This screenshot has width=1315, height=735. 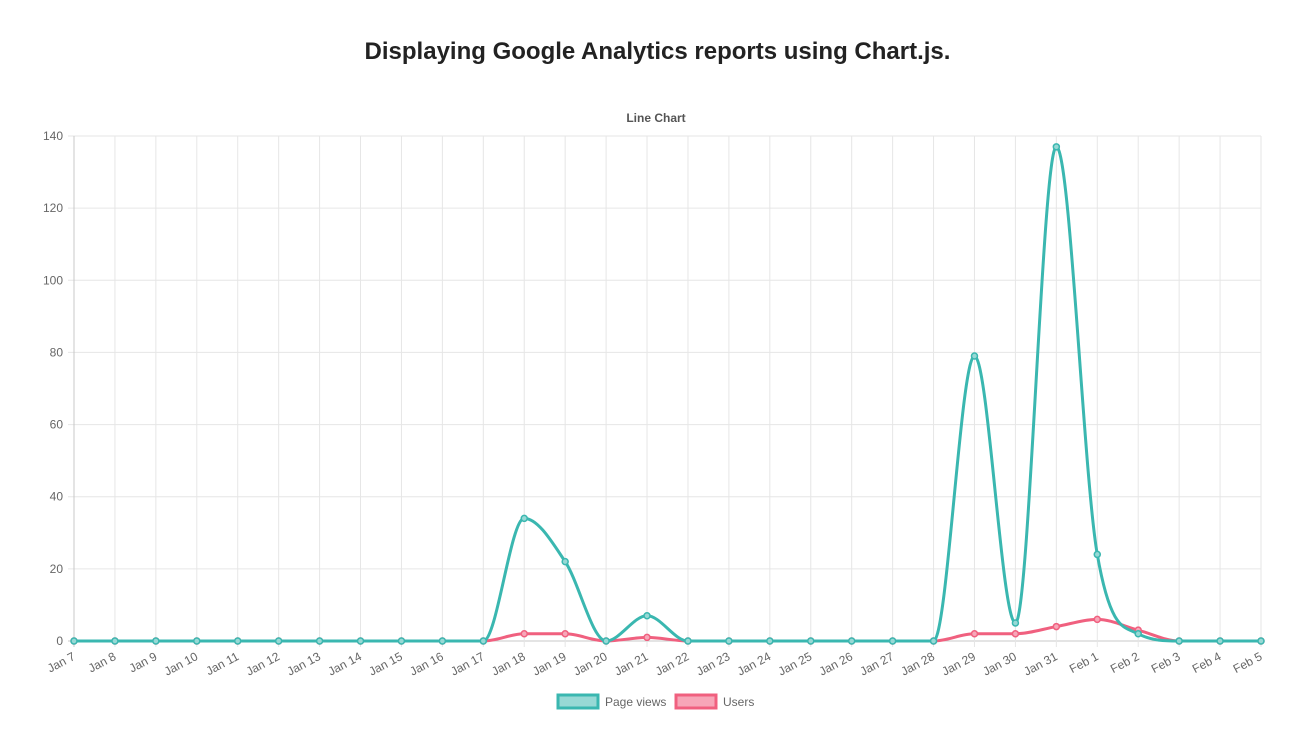 I want to click on x-tick-label: Jan 24, so click(x=754, y=663).